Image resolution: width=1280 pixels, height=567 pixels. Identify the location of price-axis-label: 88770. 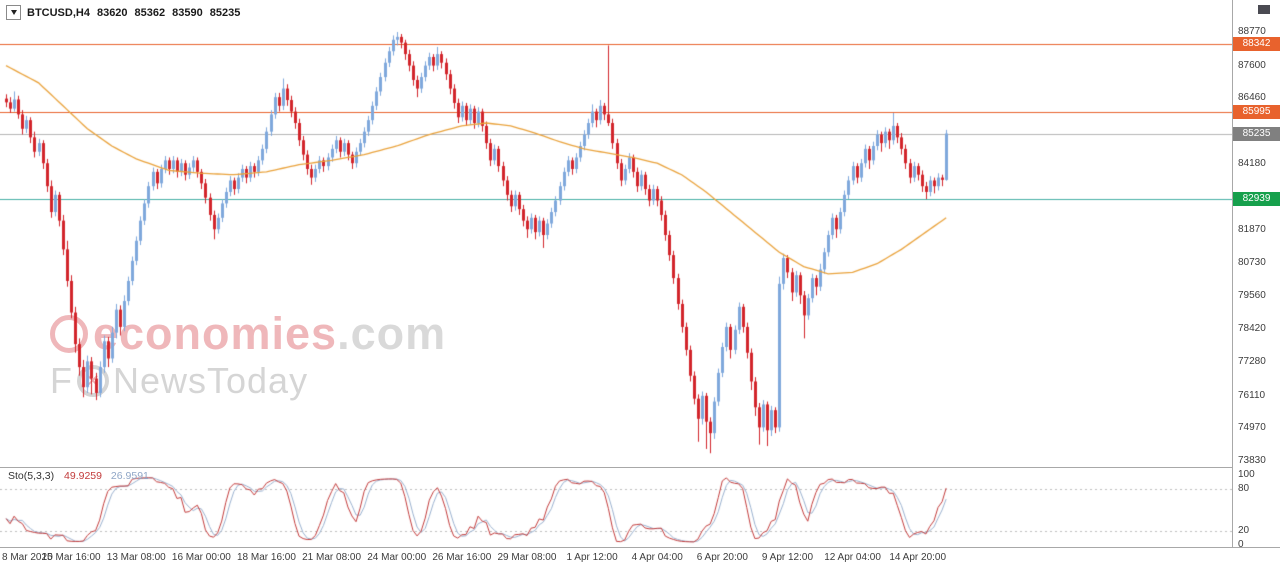
(1252, 31).